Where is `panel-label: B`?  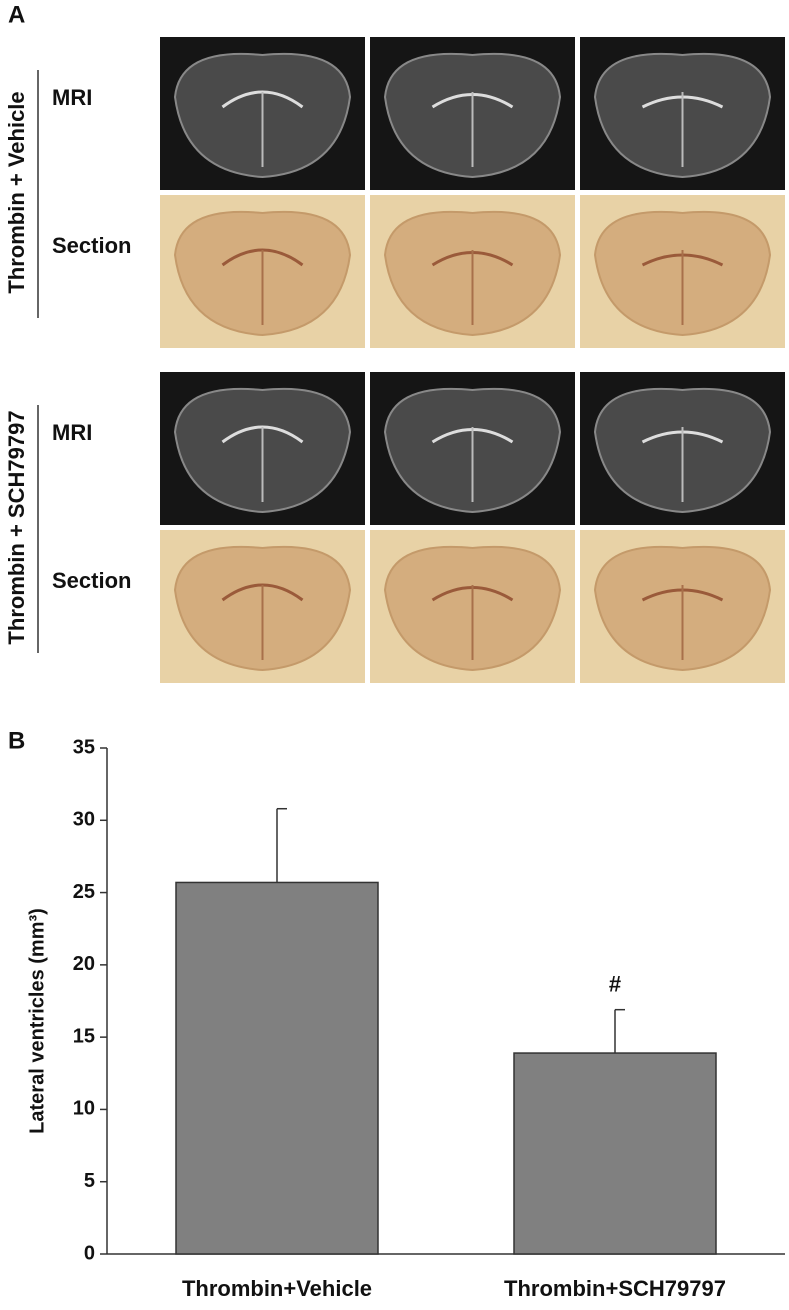
panel-label: B is located at coordinates (16, 740).